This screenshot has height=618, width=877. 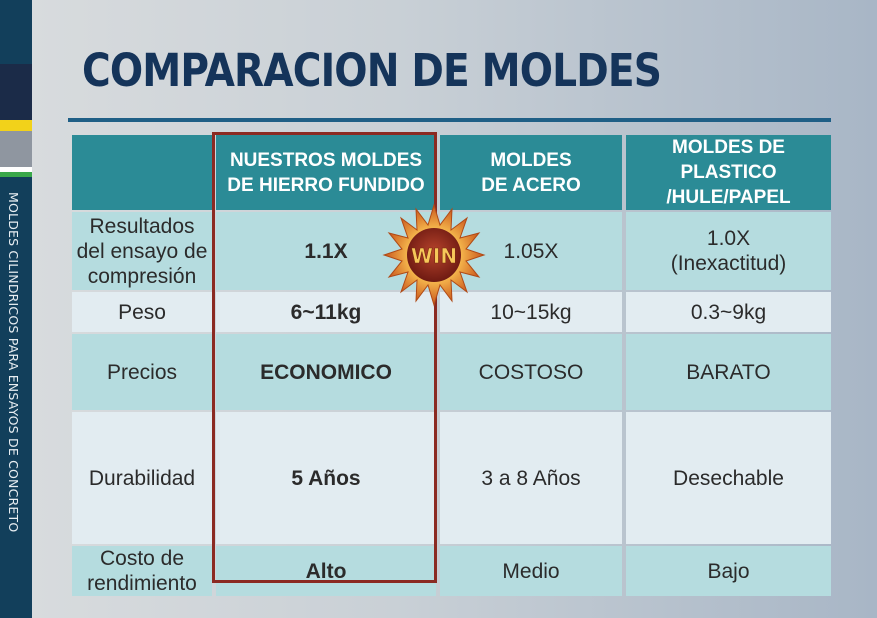 I want to click on header-cell-empty, so click(x=142, y=172).